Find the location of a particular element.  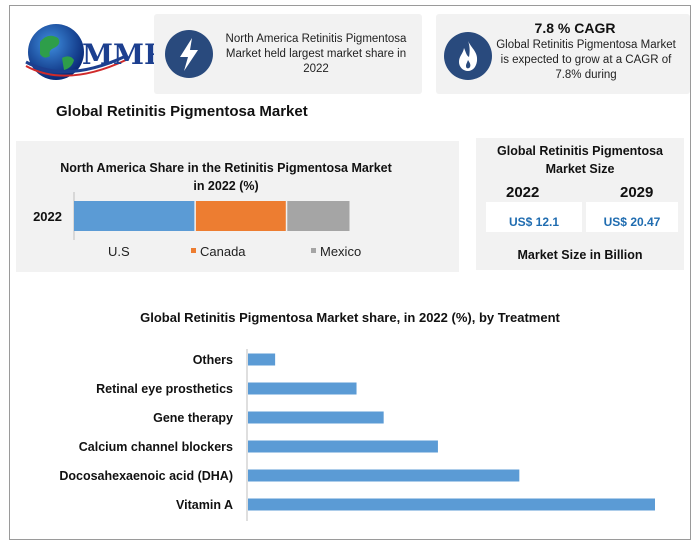

legend-label: Canada is located at coordinates (223, 251).